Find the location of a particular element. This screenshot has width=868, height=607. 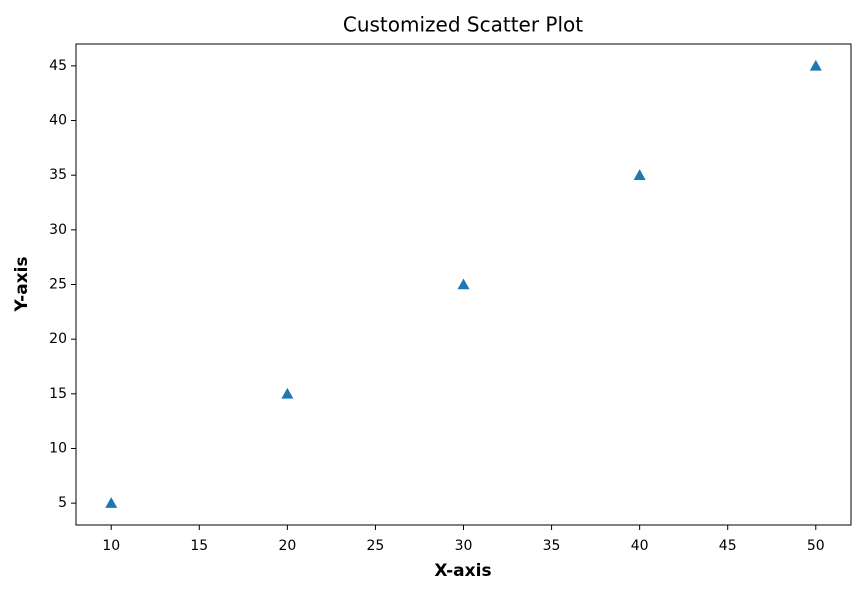

y-tick-label: 40 is located at coordinates (58, 121).